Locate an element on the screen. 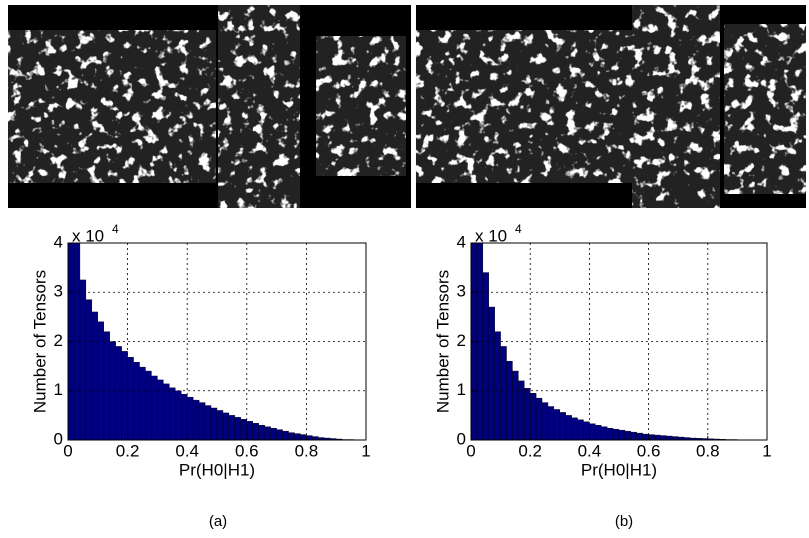 This screenshot has width=809, height=538. caption: (b) is located at coordinates (624, 521).